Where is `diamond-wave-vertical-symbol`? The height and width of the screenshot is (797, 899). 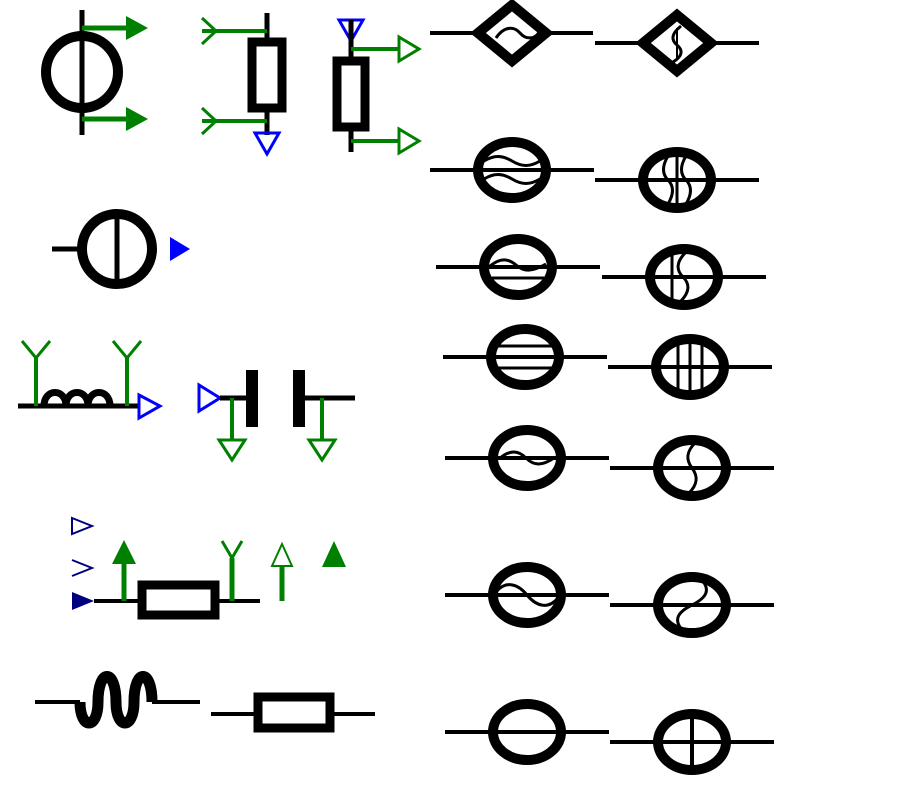 diamond-wave-vertical-symbol is located at coordinates (677, 43).